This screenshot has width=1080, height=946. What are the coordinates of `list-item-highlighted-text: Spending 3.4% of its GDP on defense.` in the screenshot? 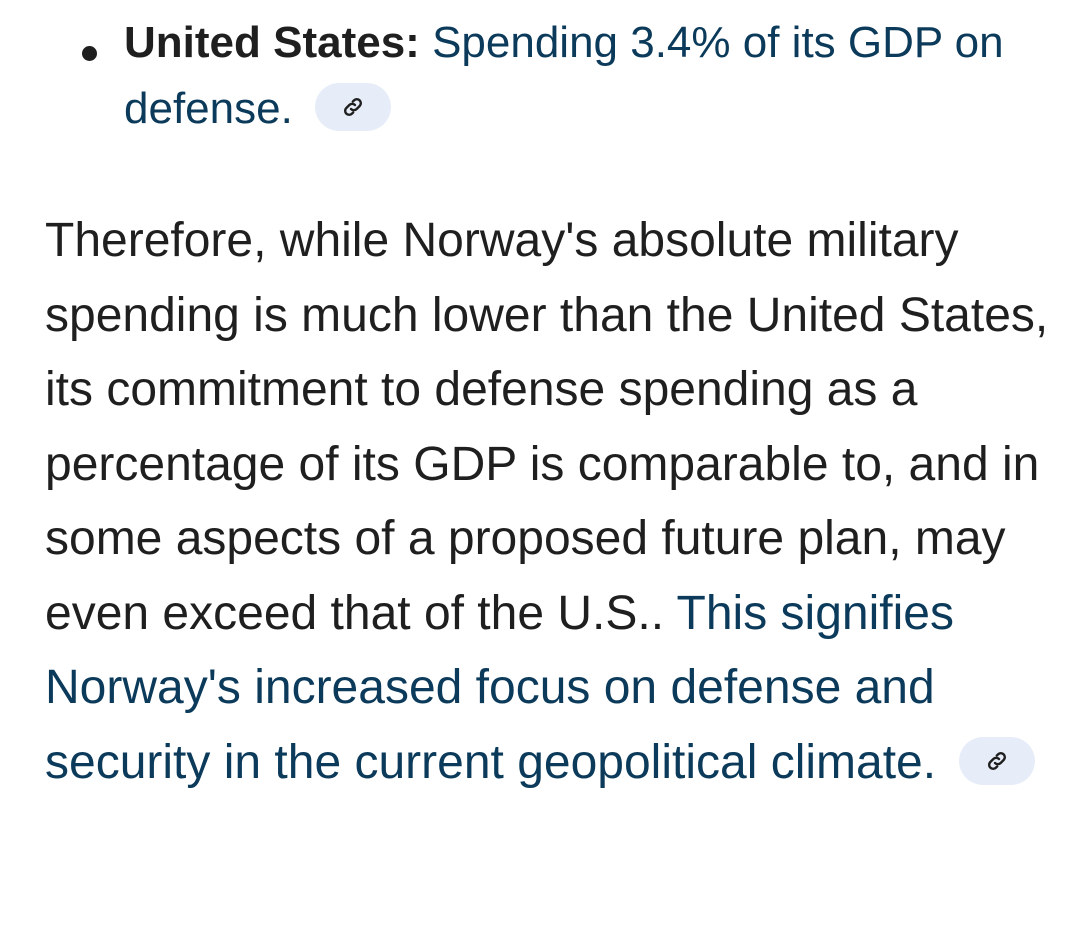 It's located at (564, 75).